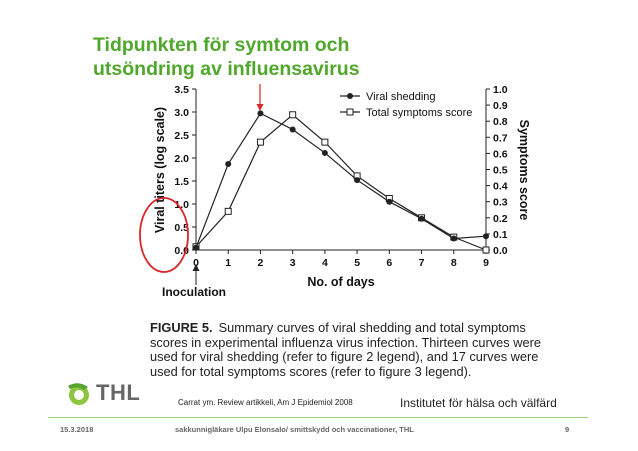  I want to click on y2-tick-label: 0.0, so click(500, 251).